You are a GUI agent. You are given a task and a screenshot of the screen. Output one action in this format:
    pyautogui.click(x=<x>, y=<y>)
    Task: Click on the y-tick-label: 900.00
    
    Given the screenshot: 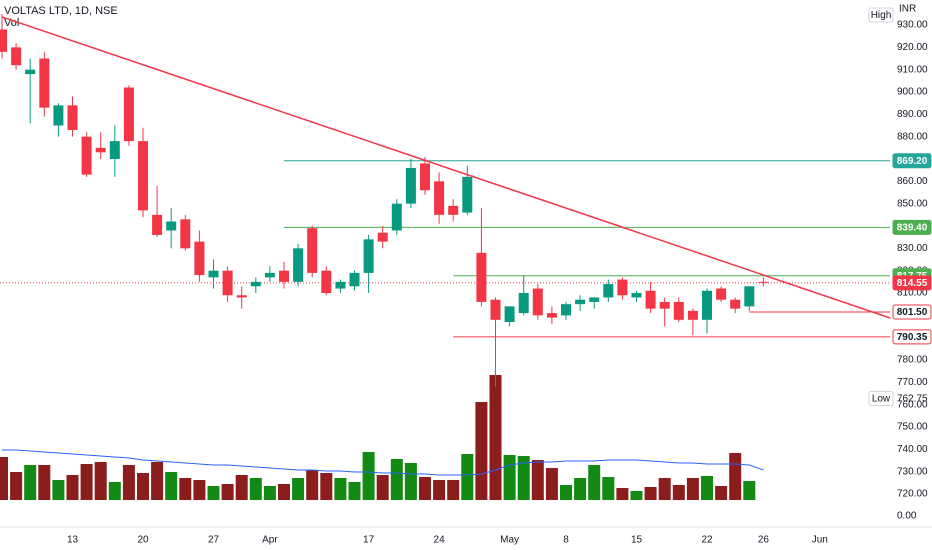 What is the action you would take?
    pyautogui.click(x=912, y=92)
    